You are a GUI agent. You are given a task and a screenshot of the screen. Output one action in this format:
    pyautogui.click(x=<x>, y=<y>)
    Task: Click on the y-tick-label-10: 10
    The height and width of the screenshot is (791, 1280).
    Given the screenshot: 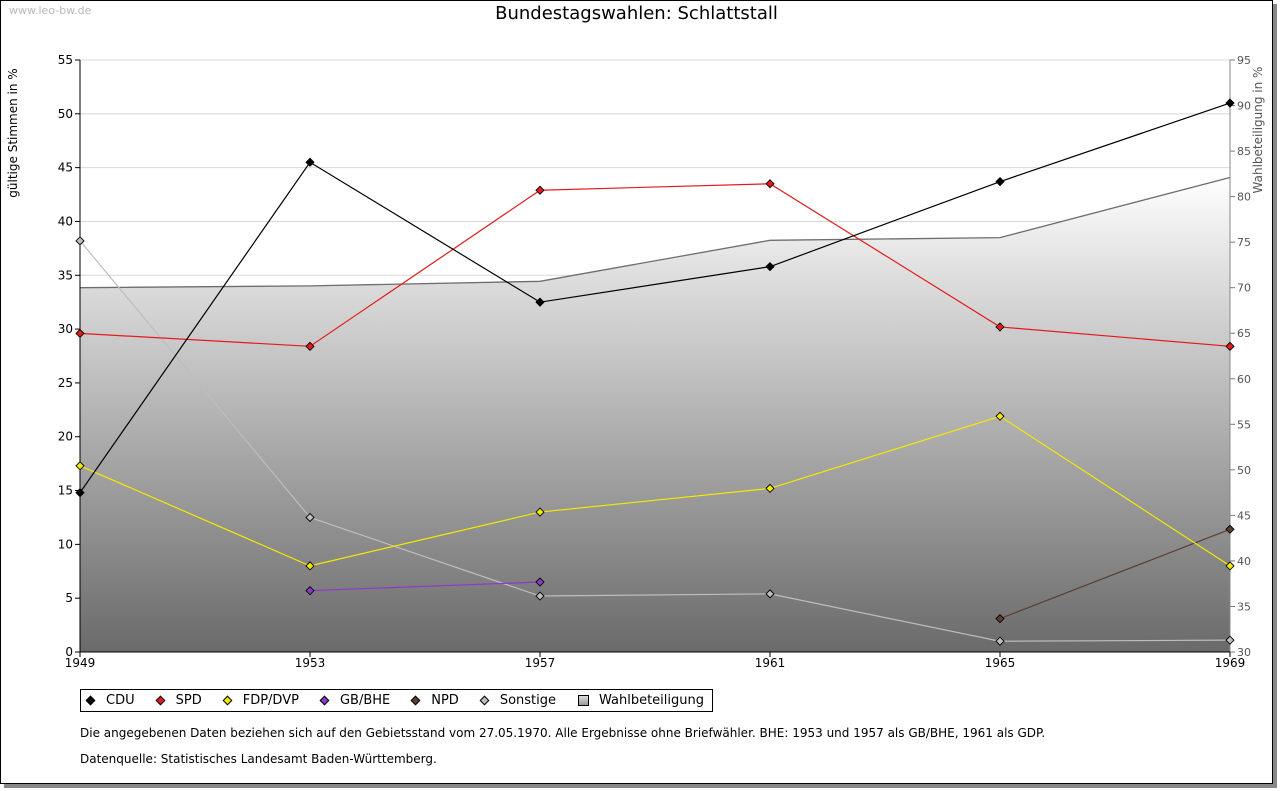 What is the action you would take?
    pyautogui.click(x=65, y=544)
    